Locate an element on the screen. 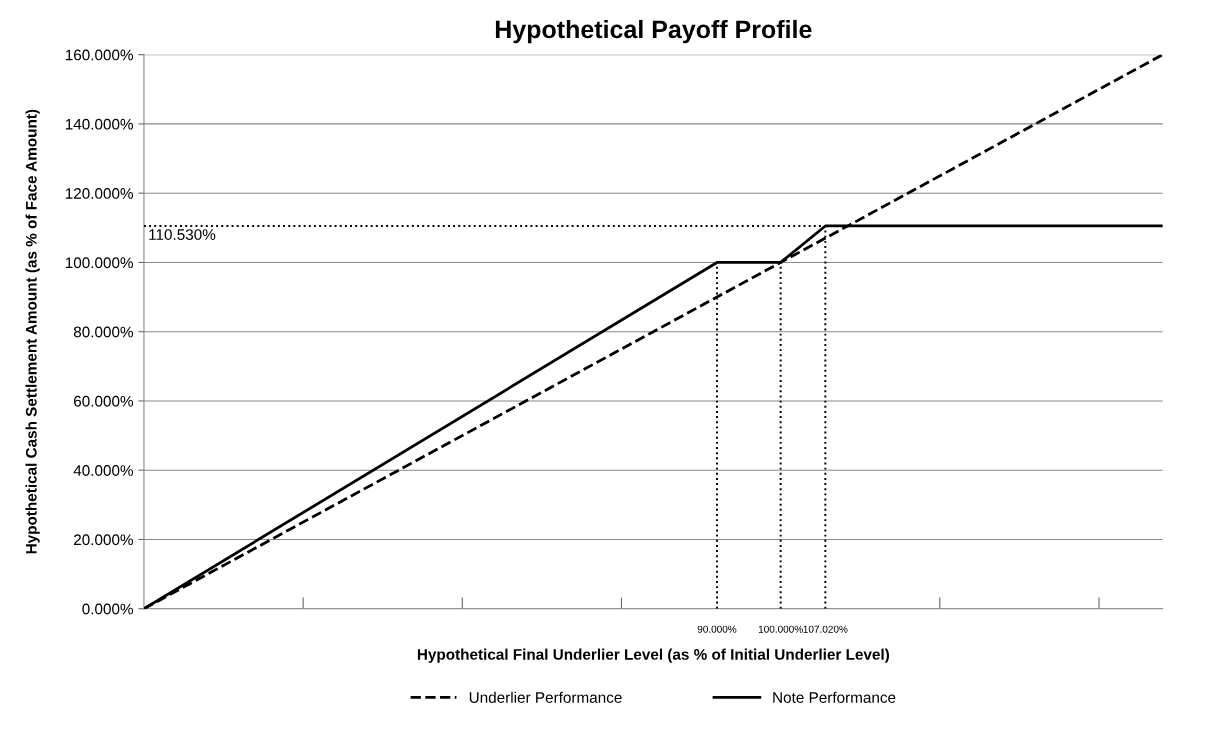 Image resolution: width=1220 pixels, height=729 pixels. y-axis-title: Hypothetical Cash Settlement Amount (as % of Face Amount) is located at coordinates (32, 331).